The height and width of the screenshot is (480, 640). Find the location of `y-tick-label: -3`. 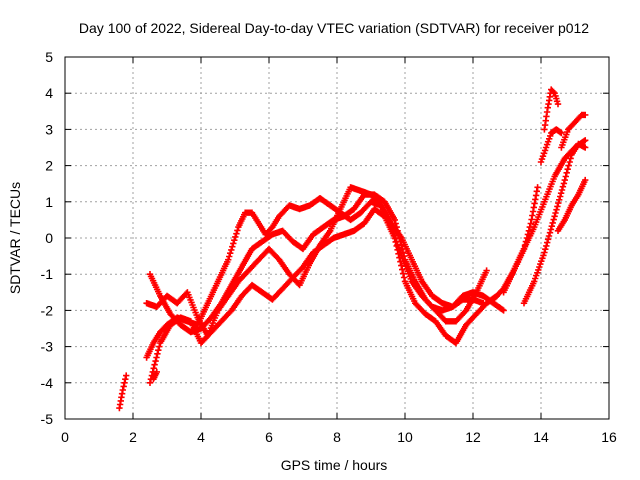

y-tick-label: -3 is located at coordinates (47, 347).